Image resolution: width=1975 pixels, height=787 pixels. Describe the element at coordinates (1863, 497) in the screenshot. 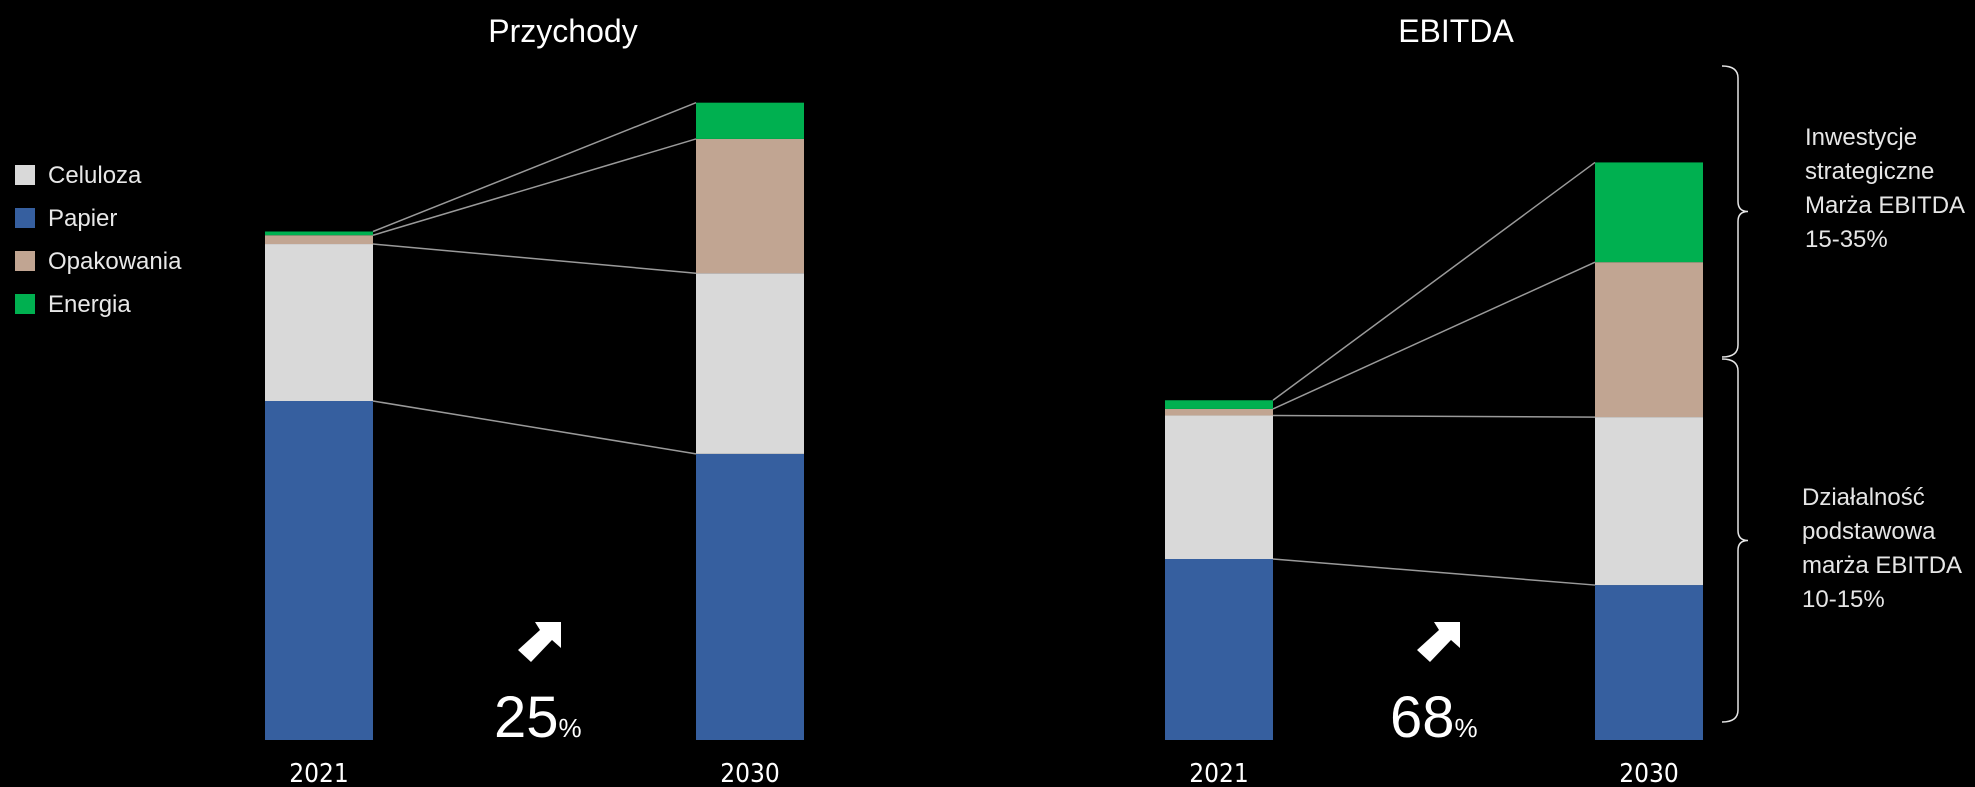

I see `annotation-line: Działalność` at that location.